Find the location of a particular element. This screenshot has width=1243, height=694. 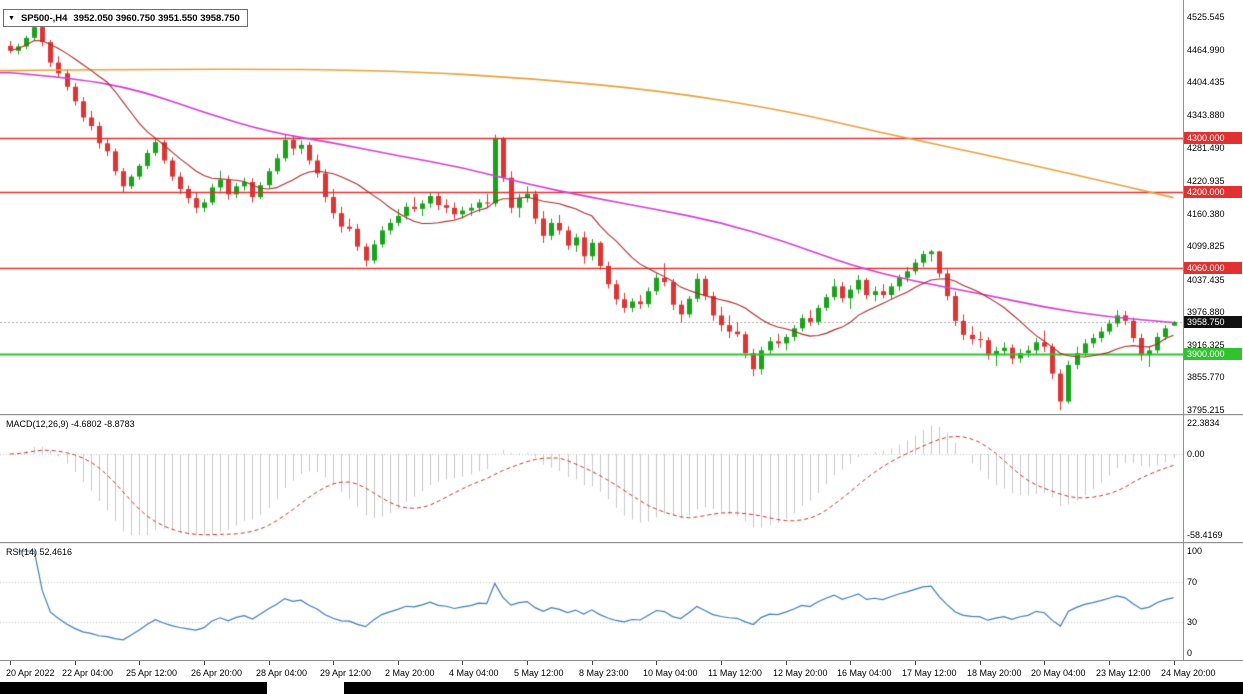

price-axis-label: 4160.380 is located at coordinates (1206, 213).